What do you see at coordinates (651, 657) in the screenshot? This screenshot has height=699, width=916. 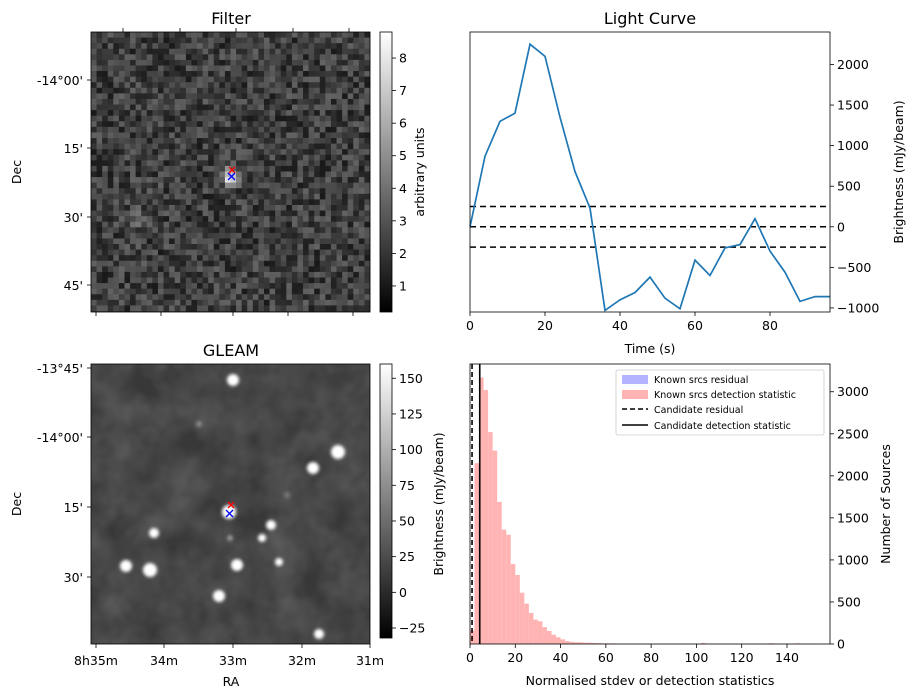 I see `x-tick-label: 80` at bounding box center [651, 657].